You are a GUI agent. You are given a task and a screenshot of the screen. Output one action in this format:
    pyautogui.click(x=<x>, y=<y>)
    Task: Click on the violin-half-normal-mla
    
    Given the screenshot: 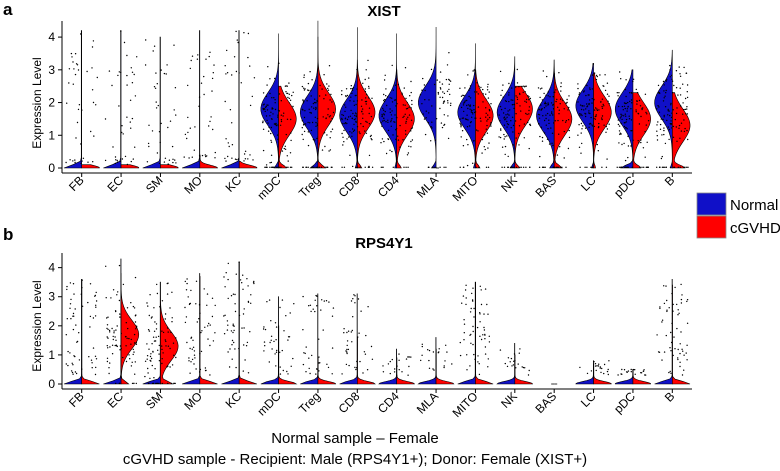 What is the action you would take?
    pyautogui.click(x=435, y=361)
    